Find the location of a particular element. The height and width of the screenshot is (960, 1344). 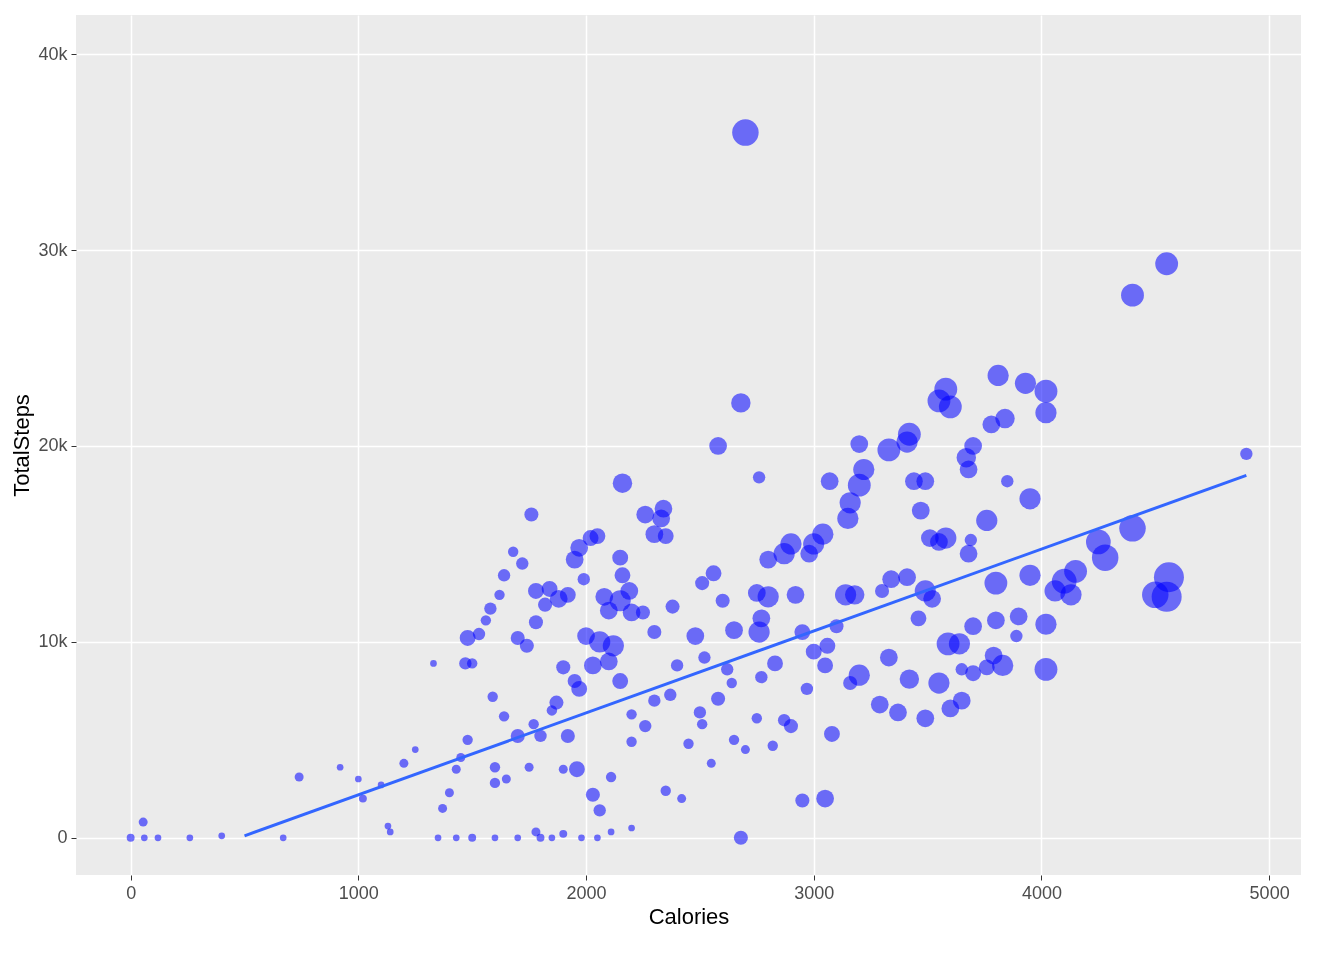

x-tick-label: 5000 is located at coordinates (1269, 892).